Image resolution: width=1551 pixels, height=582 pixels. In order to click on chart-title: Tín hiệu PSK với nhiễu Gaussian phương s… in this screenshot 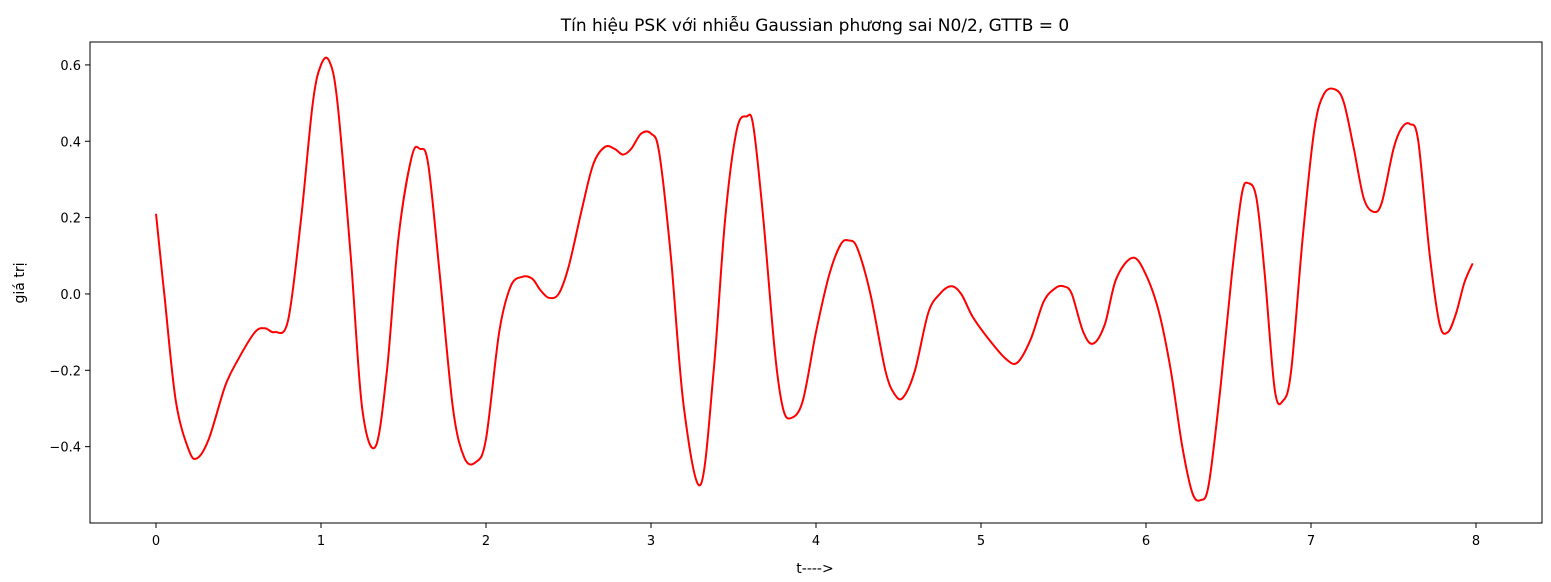, I will do `click(814, 25)`.